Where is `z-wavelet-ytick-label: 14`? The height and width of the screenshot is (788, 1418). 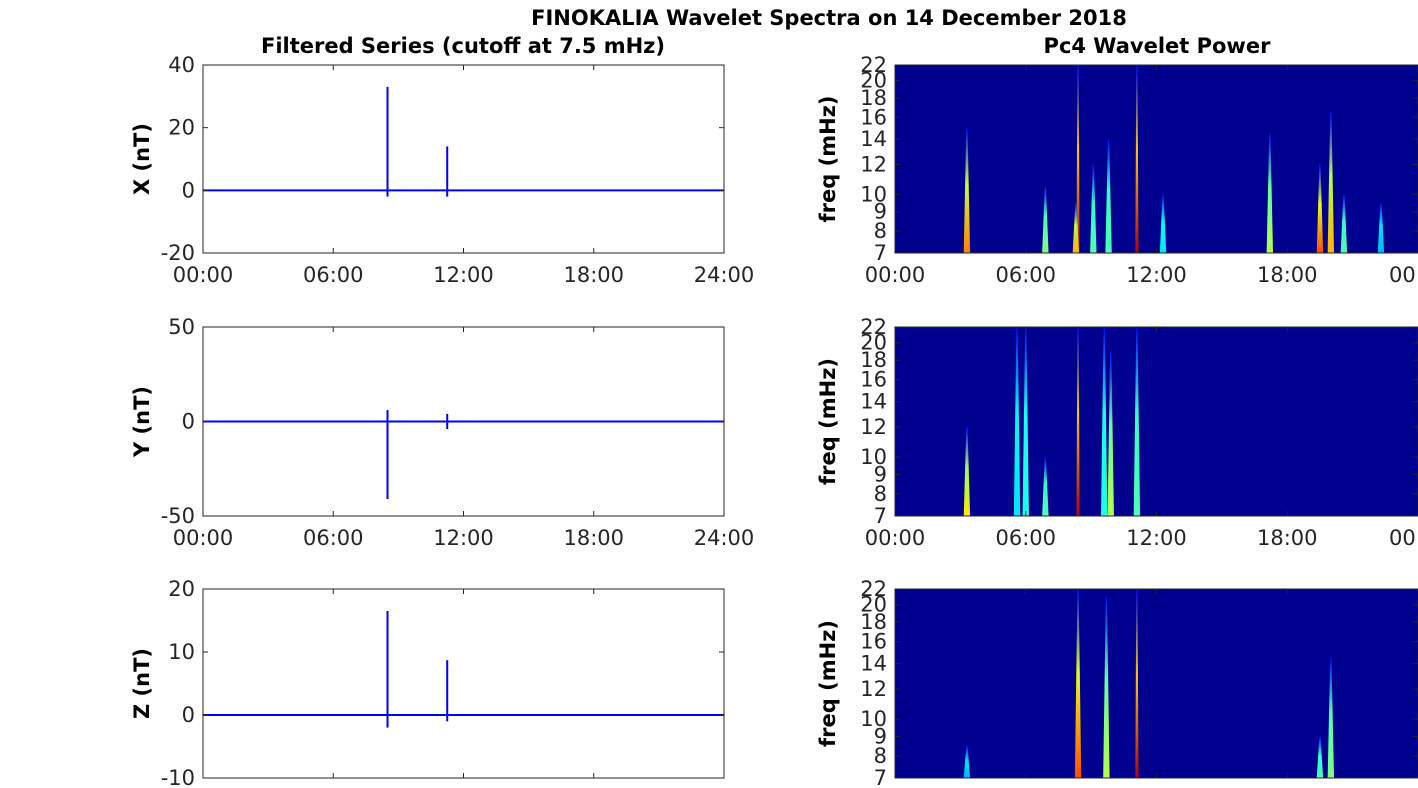
z-wavelet-ytick-label: 14 is located at coordinates (873, 664).